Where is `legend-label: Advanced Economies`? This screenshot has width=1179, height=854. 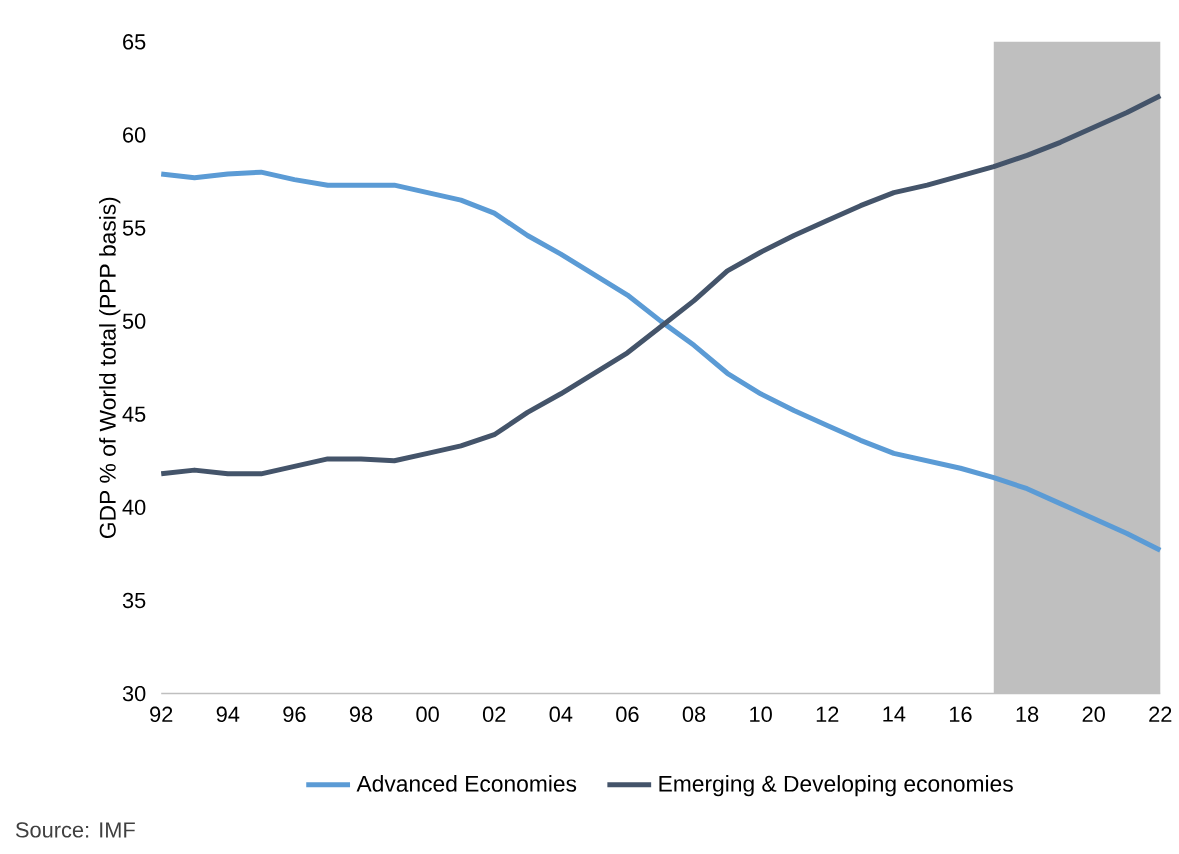 legend-label: Advanced Economies is located at coordinates (466, 783).